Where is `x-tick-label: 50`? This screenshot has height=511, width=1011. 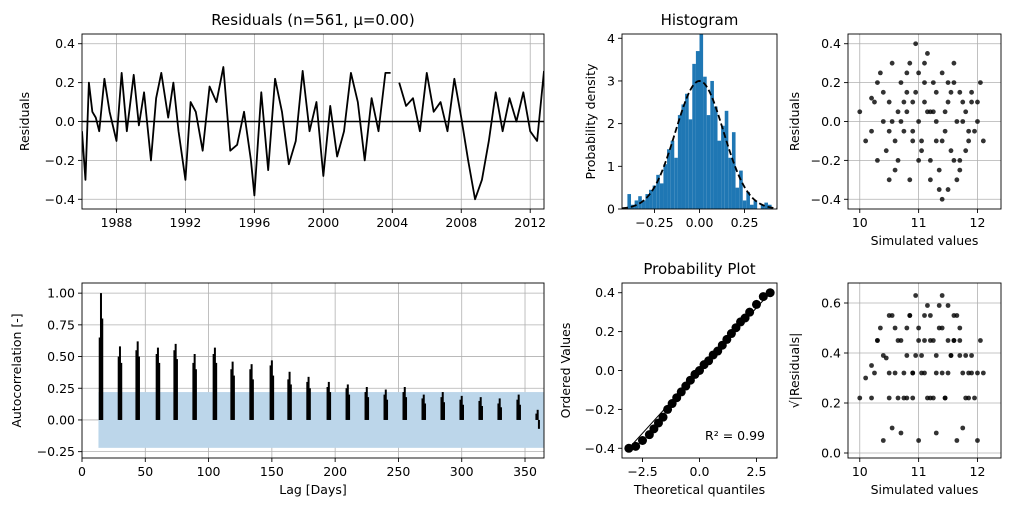
x-tick-label: 50 is located at coordinates (145, 471).